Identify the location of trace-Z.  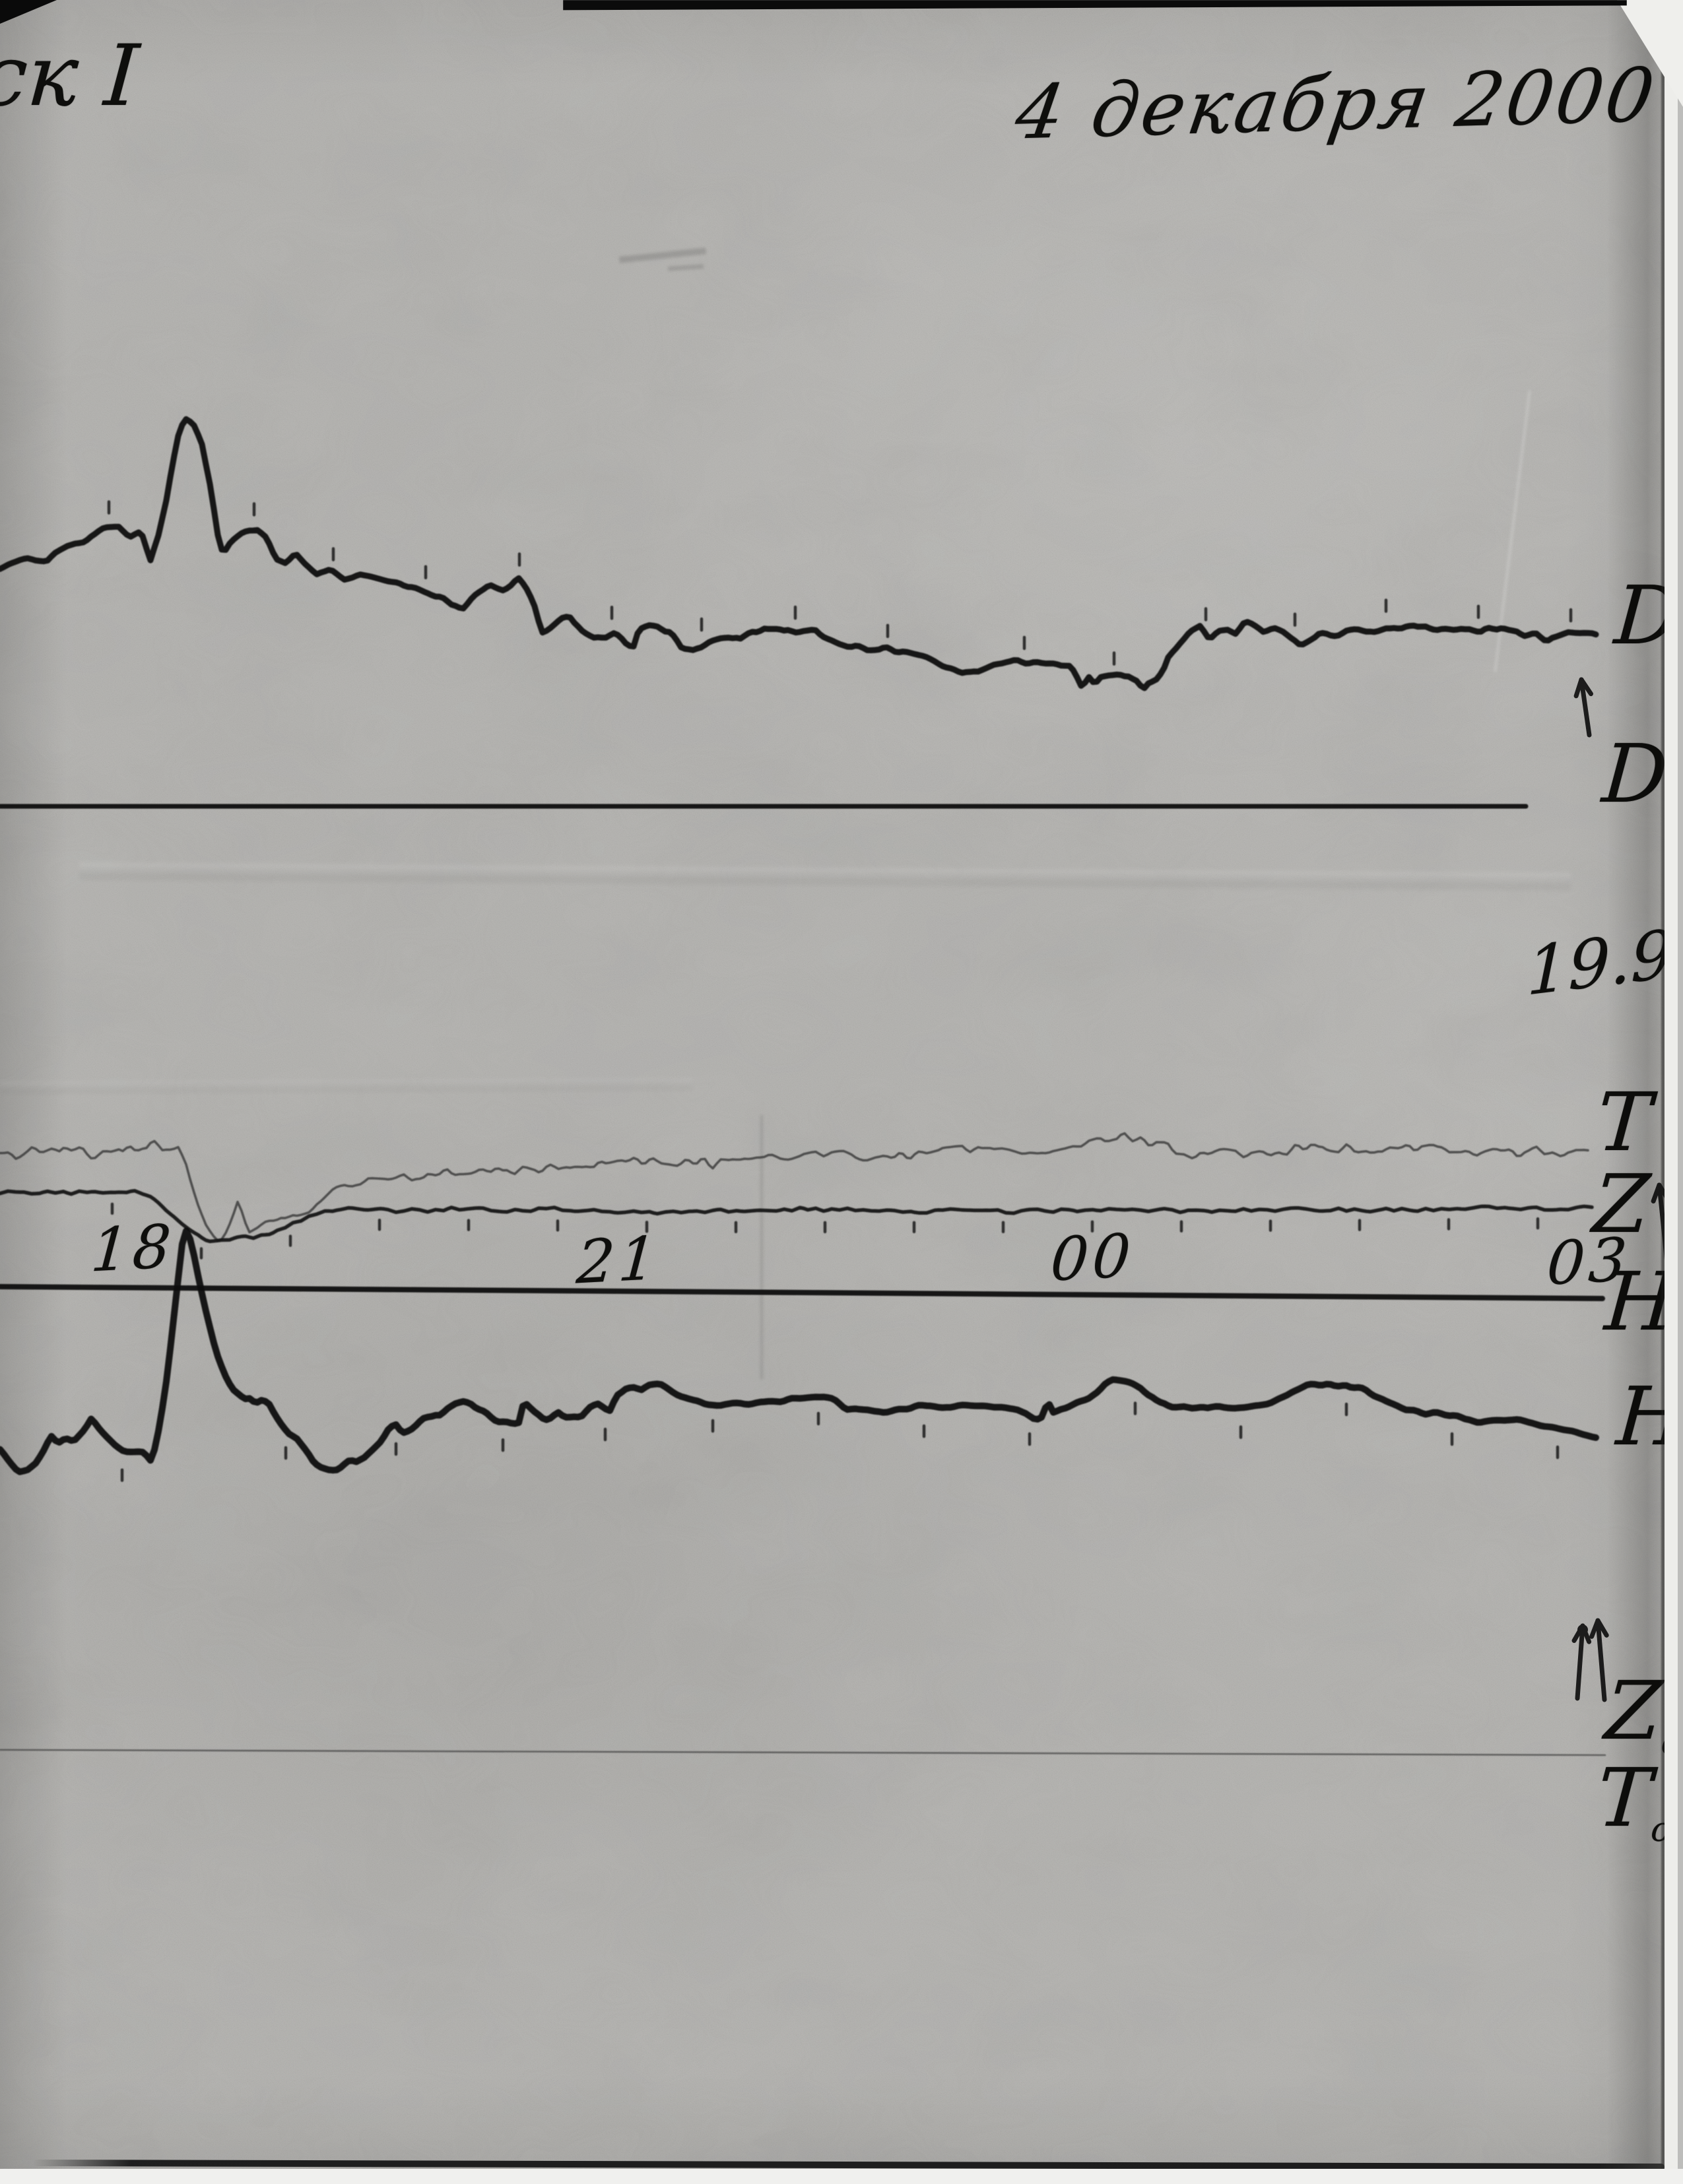
(797, 1216).